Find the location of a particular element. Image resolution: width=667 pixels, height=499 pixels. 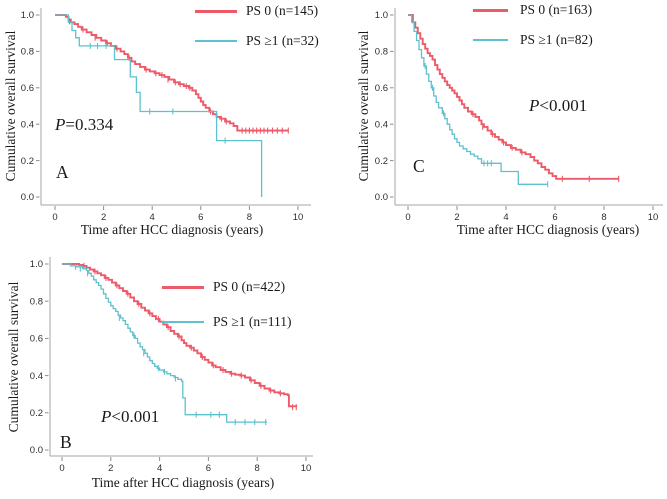

legend: PS 0 (n=422) PS ≥1 (n=111) is located at coordinates (227, 313).